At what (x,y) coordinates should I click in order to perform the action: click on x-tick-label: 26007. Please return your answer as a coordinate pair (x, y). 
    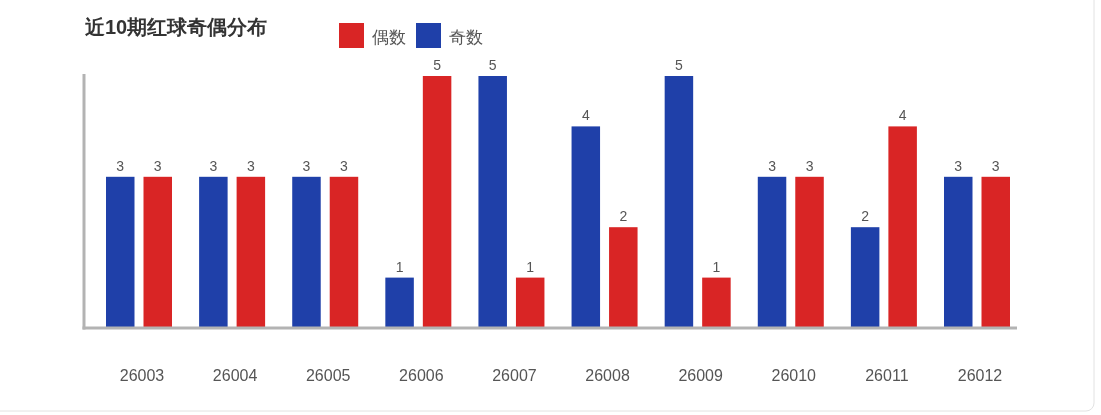
    Looking at the image, I should click on (514, 375).